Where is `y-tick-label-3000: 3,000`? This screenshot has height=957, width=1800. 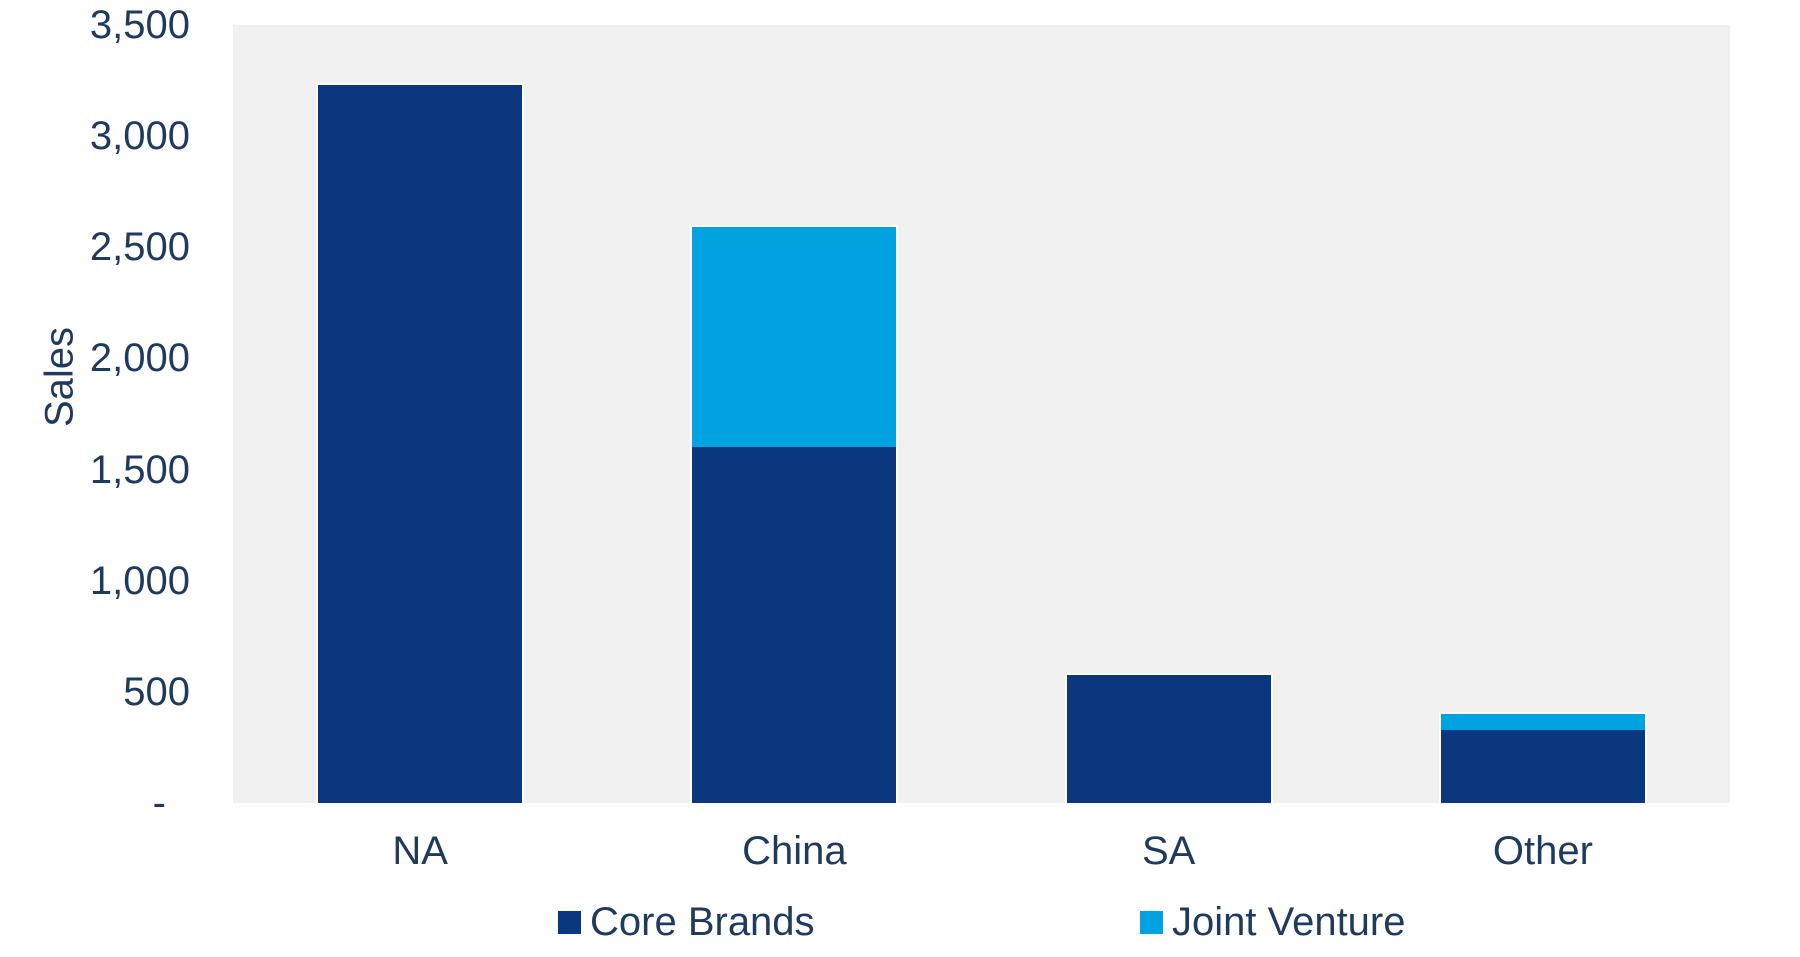 y-tick-label-3000: 3,000 is located at coordinates (139, 136).